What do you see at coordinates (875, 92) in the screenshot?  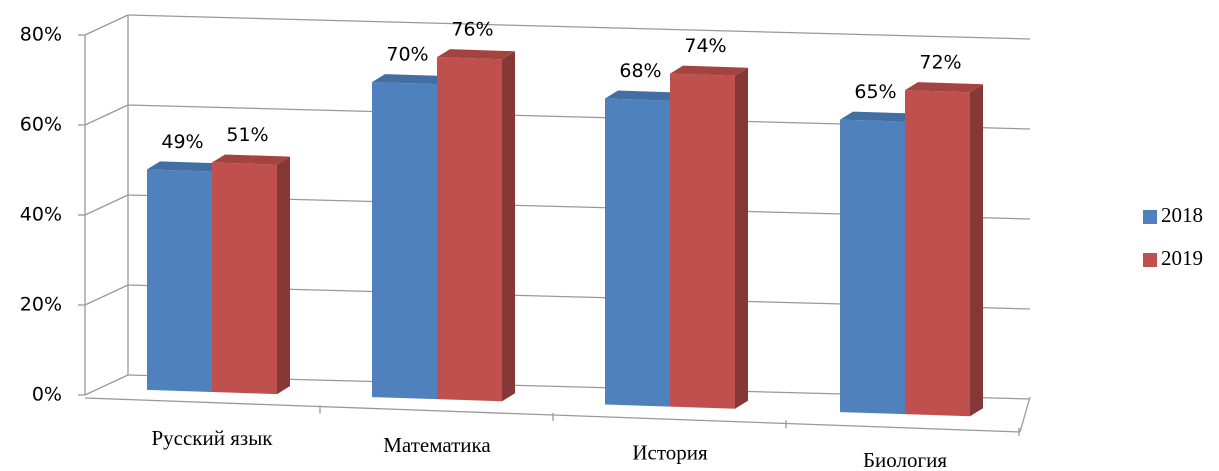 I see `value-label: 65%` at bounding box center [875, 92].